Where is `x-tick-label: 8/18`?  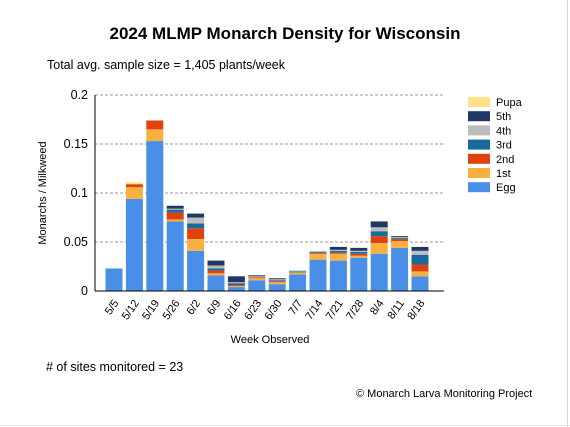
x-tick-label: 8/18 is located at coordinates (416, 310).